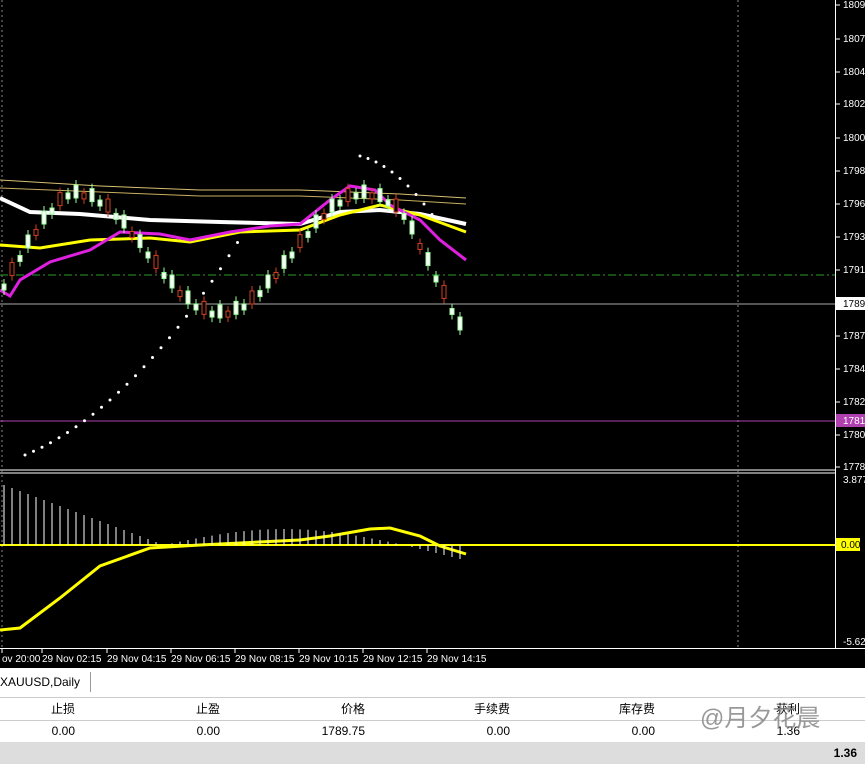 Image resolution: width=865 pixels, height=764 pixels. I want to click on price-label: 1778, so click(854, 467).